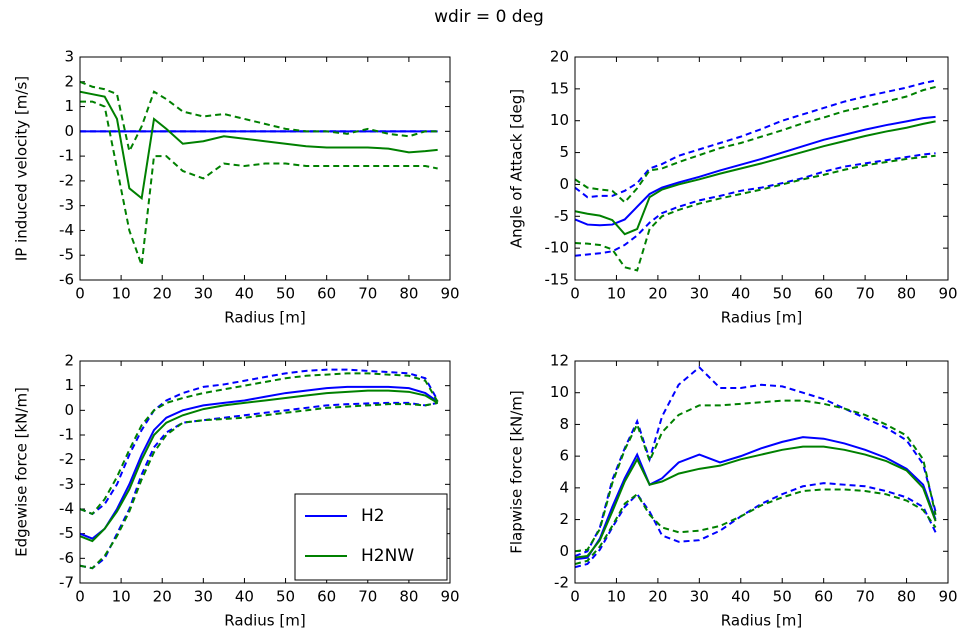 This screenshot has height=642, width=978. I want to click on y-axis-label: Edgewise force [kN/m], so click(22, 472).